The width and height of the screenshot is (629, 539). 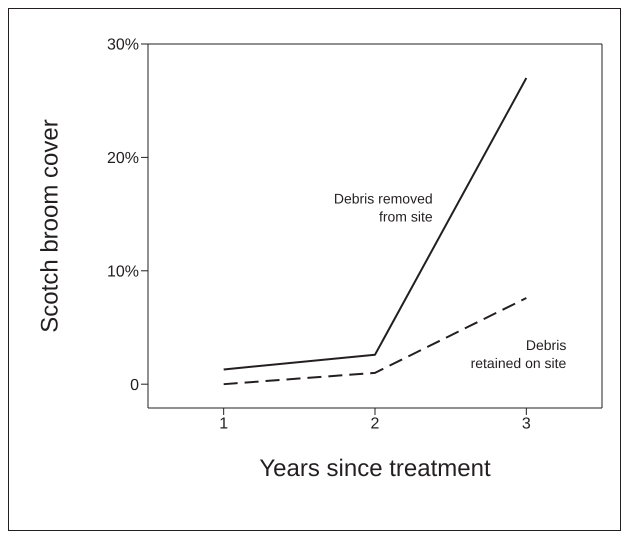 I want to click on y-tick-label: 30%, so click(x=122, y=45).